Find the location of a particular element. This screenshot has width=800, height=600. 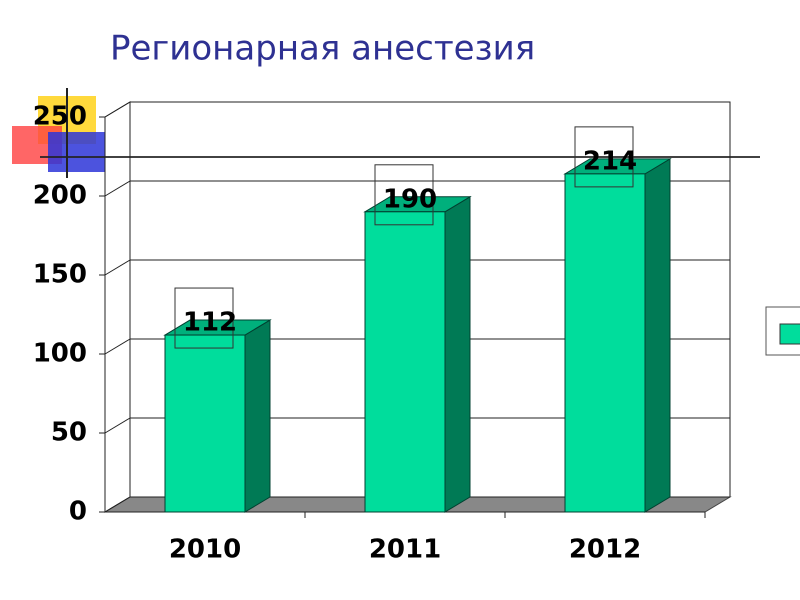

ornament is located at coordinates (77, 152).